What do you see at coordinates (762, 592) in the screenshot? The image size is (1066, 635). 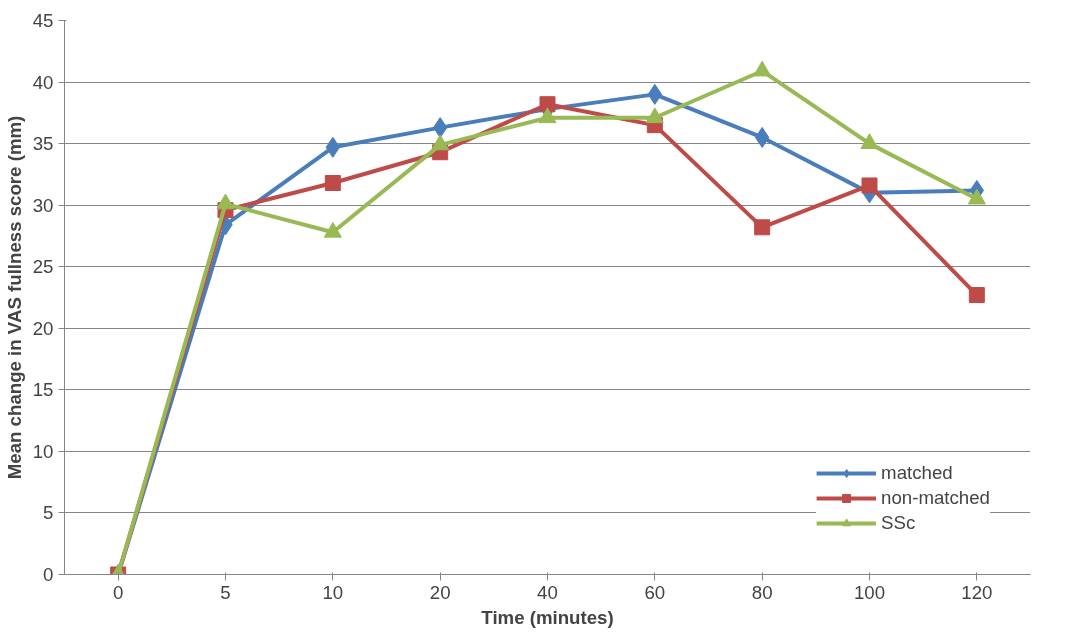 I see `x-tick-label: 80` at bounding box center [762, 592].